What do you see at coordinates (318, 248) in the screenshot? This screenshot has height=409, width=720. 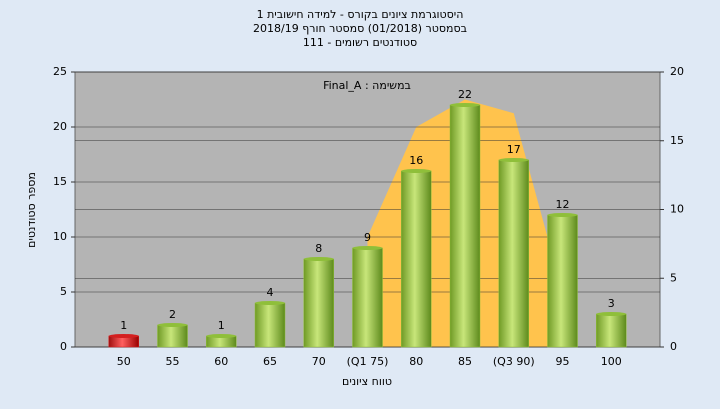 I see `data-label: 8` at bounding box center [318, 248].